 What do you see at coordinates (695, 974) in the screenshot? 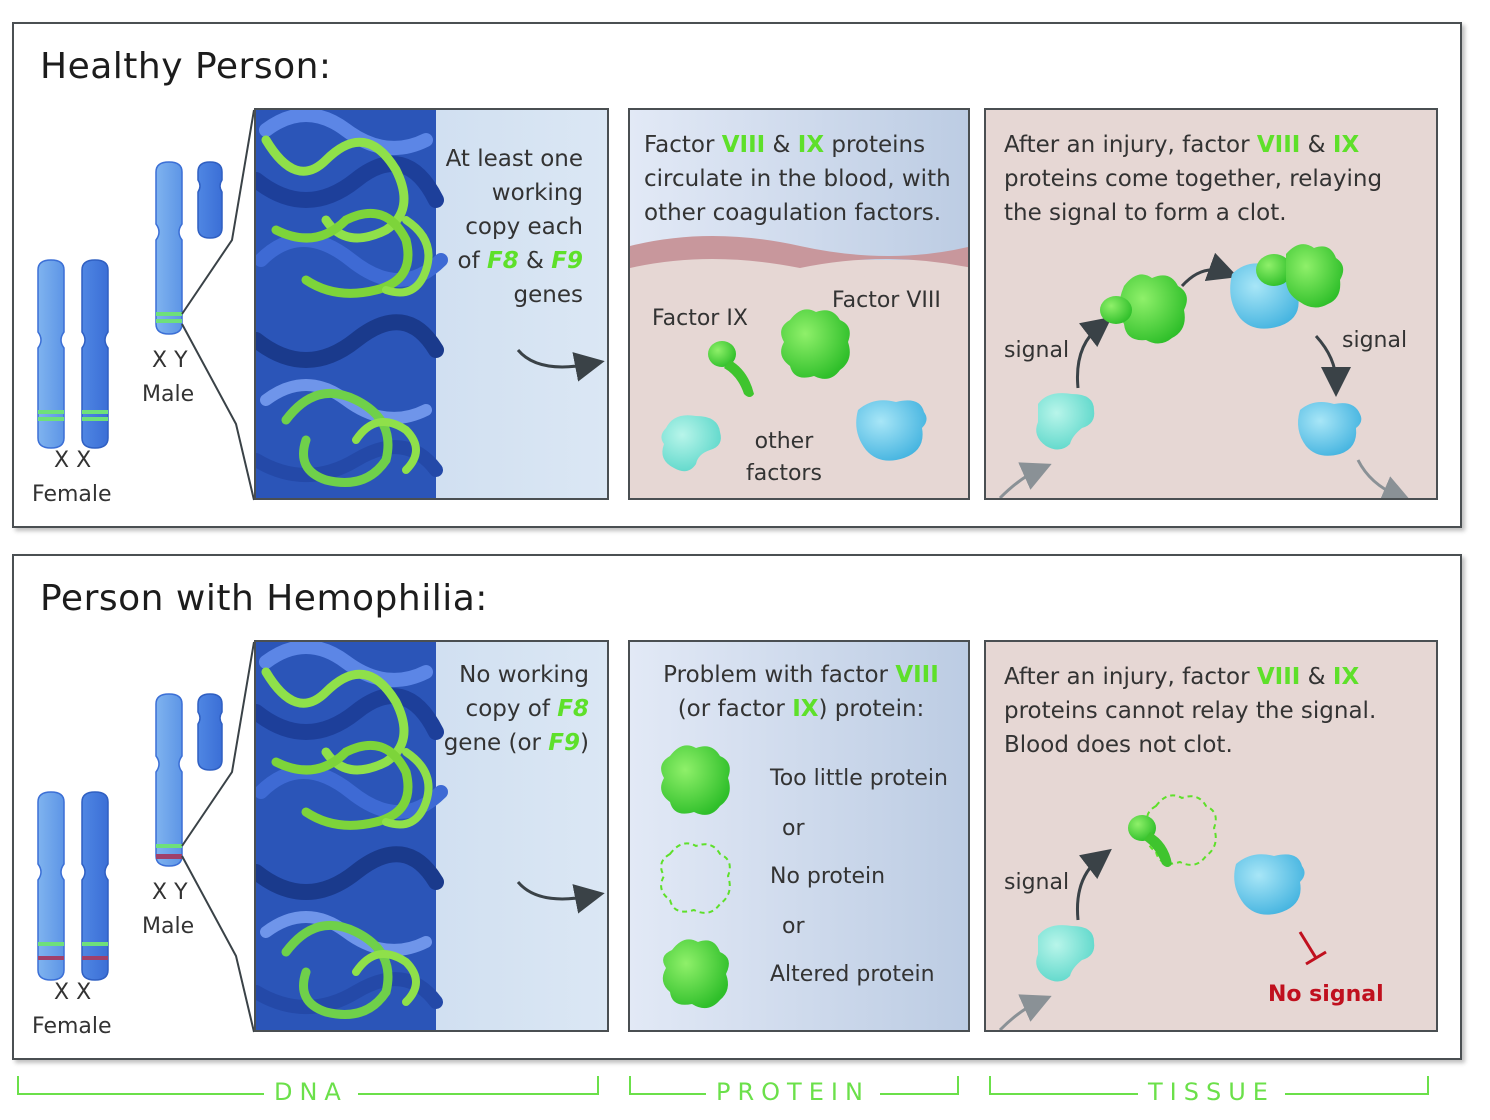
I see `altered-protein-icon` at bounding box center [695, 974].